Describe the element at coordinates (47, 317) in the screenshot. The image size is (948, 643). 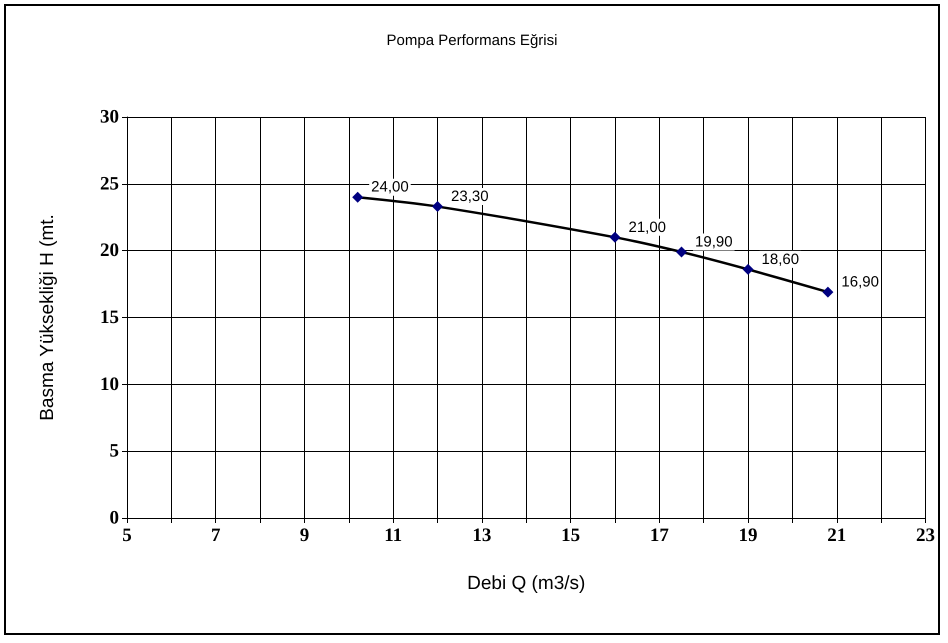
I see `y-axis-title: Basma Yüksekliği H (mt.` at that location.